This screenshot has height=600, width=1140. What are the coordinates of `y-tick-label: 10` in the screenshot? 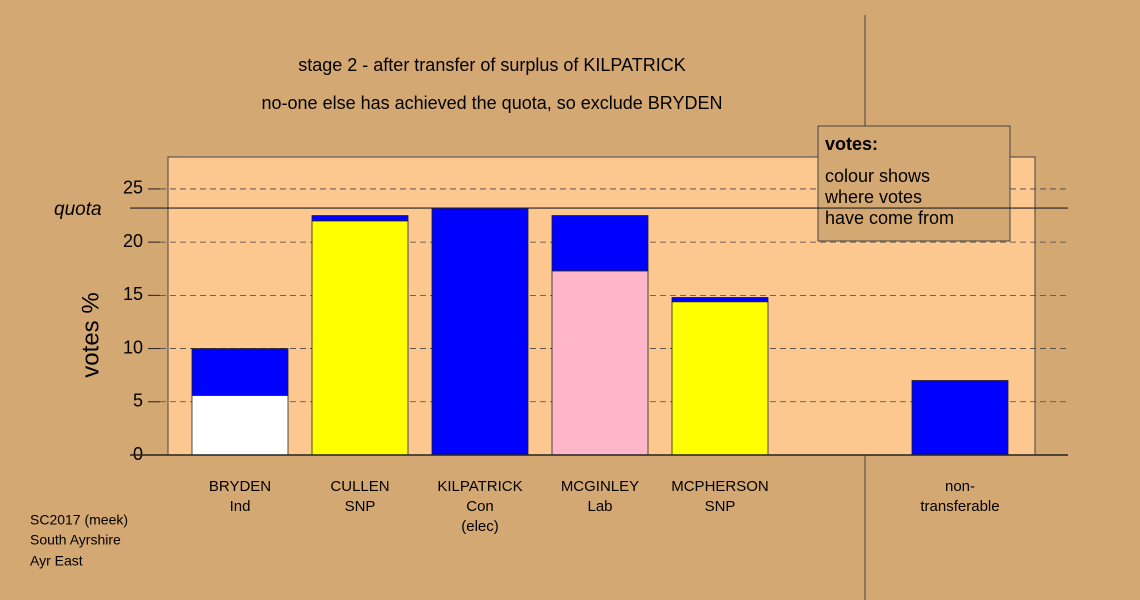 It's located at (133, 347).